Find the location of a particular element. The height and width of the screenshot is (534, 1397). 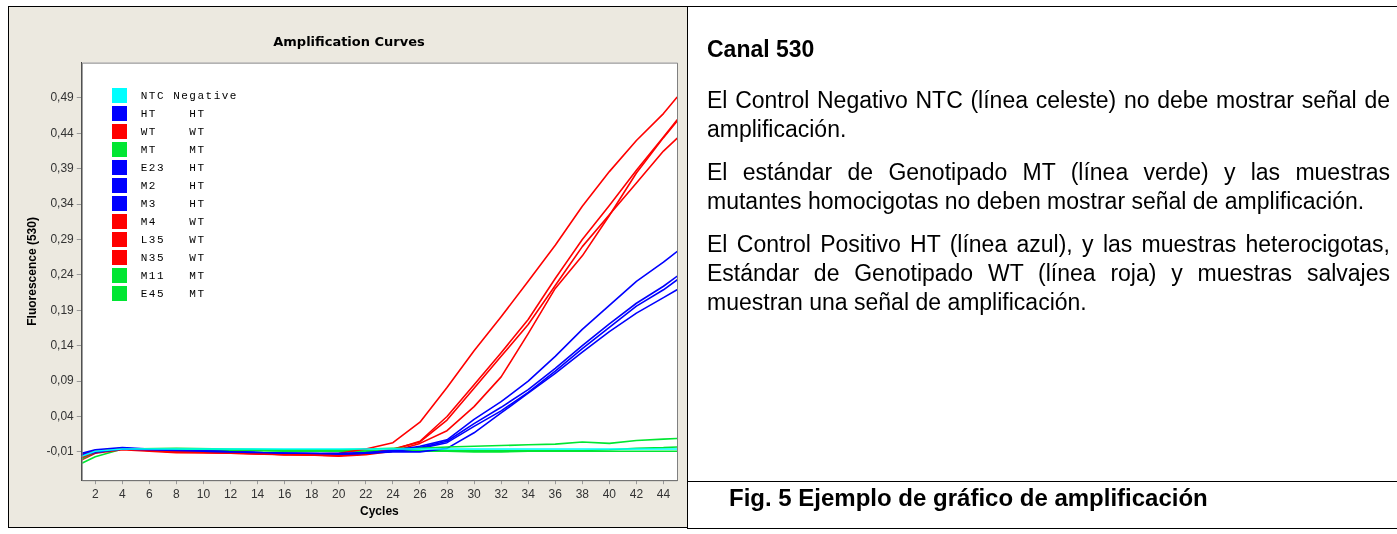

y-tick-label: 0,09 is located at coordinates (62, 380).